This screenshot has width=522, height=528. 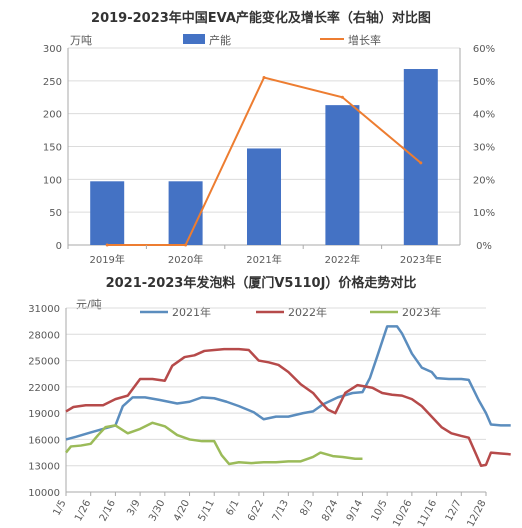 What do you see at coordinates (421, 259) in the screenshot?
I see `capacity-x-tick: 2023年E` at bounding box center [421, 259].